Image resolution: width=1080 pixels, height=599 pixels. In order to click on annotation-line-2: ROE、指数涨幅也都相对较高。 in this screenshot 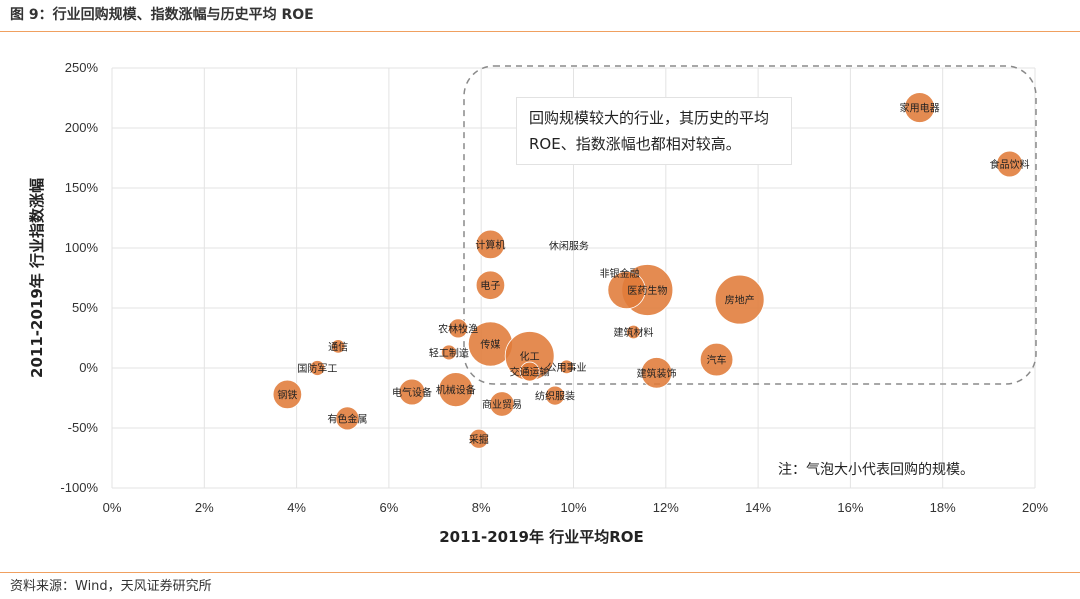, I will do `click(635, 144)`.